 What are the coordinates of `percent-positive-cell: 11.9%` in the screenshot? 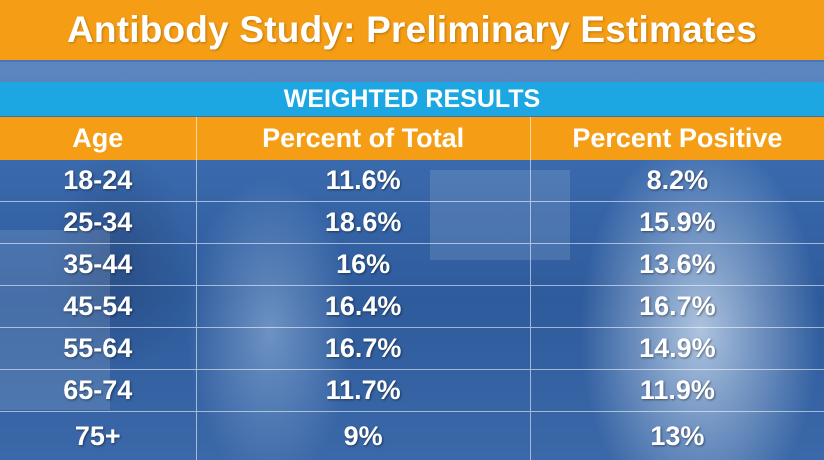 It's located at (676, 390).